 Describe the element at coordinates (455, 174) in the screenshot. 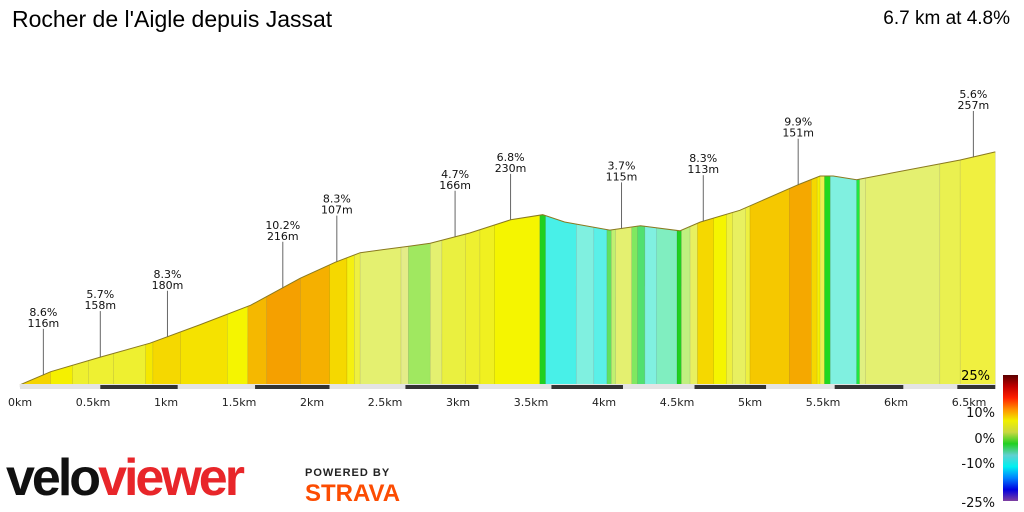

I see `annotation-grade: 4.7%` at that location.